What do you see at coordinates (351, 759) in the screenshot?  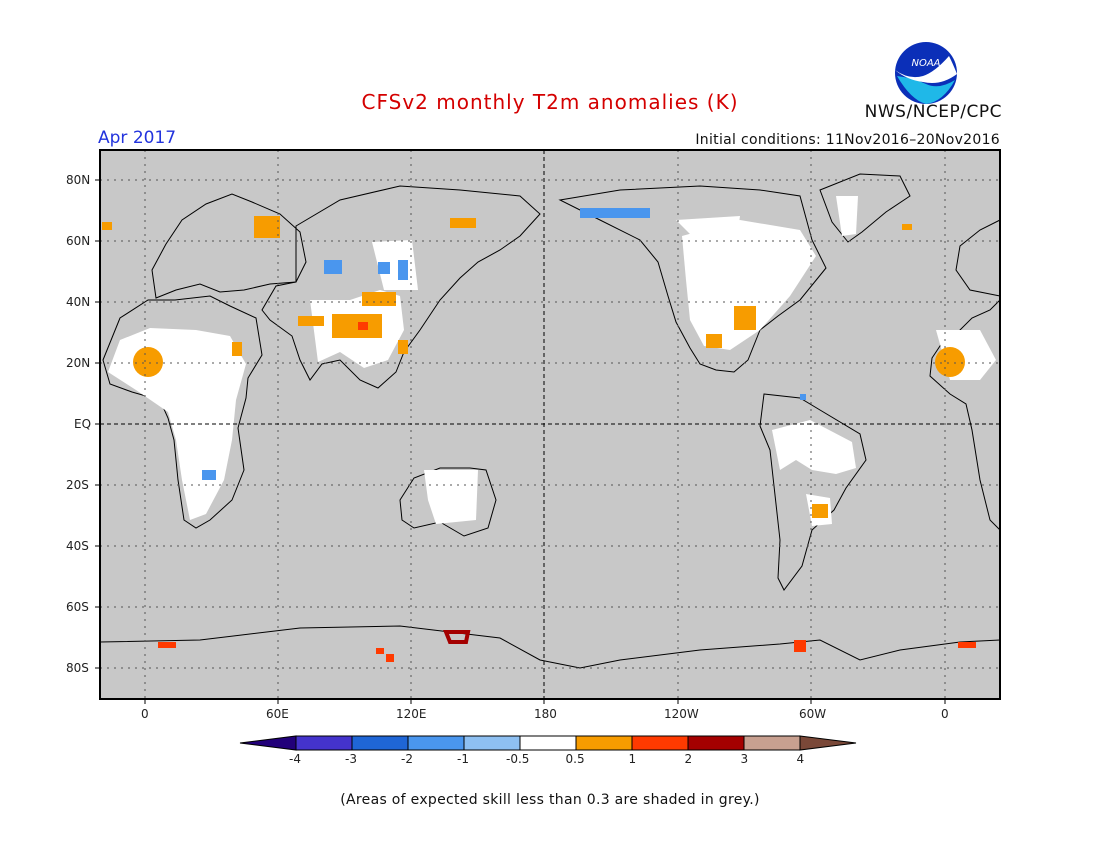 I see `legend-tick-label: -3` at bounding box center [351, 759].